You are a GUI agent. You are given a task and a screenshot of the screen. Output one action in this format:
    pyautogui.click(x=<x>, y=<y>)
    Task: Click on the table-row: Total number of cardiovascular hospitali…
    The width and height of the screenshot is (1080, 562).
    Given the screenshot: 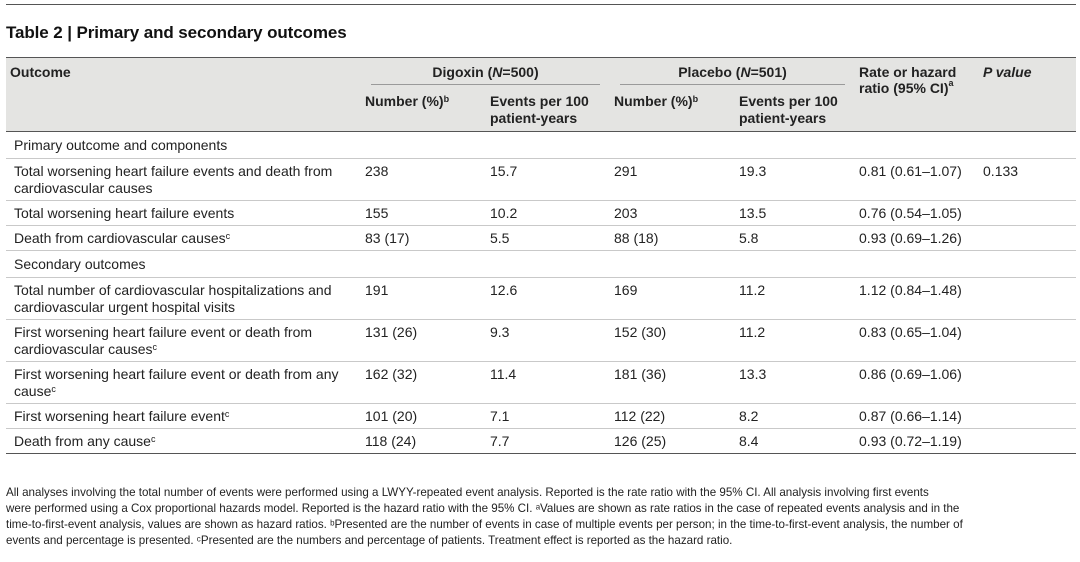 What is the action you would take?
    pyautogui.click(x=541, y=298)
    